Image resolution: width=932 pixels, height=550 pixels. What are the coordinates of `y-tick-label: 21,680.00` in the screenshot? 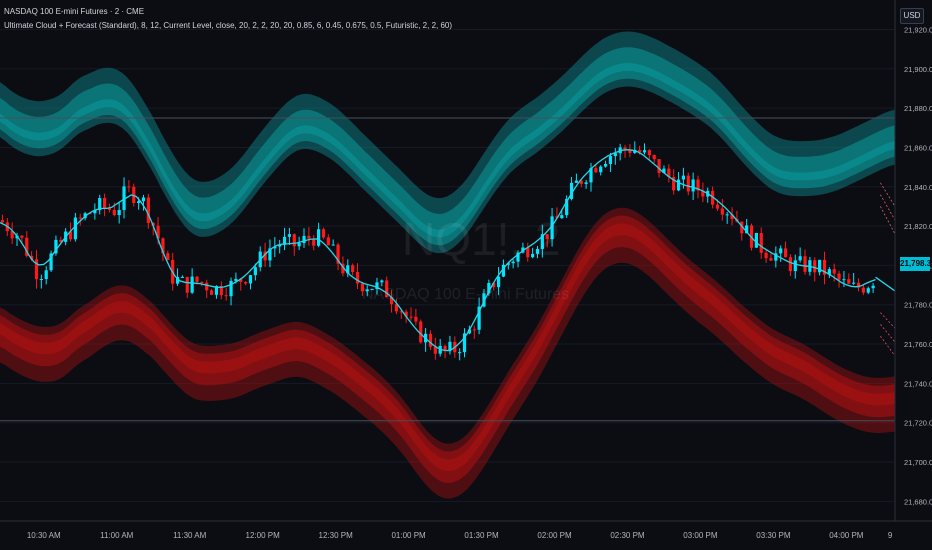 It's located at (918, 501).